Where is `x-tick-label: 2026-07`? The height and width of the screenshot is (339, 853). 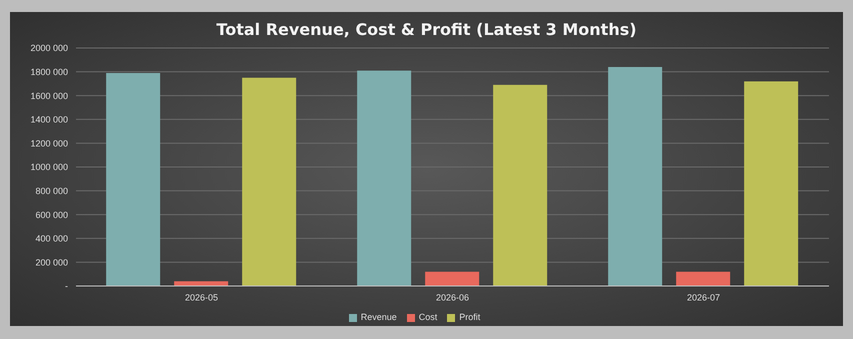
x-tick-label: 2026-07 is located at coordinates (703, 297).